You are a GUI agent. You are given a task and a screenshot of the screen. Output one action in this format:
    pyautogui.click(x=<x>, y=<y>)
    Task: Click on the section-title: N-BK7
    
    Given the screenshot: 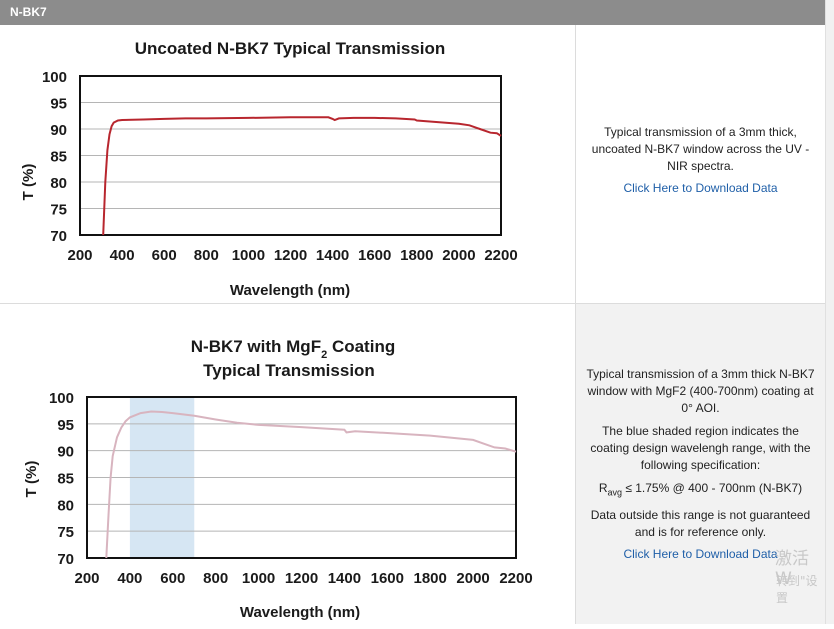 What is the action you would take?
    pyautogui.click(x=28, y=12)
    